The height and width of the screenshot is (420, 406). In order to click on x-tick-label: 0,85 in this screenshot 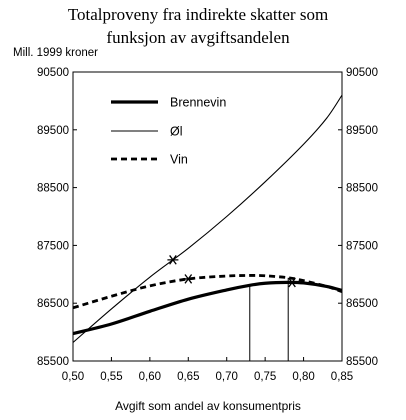, I will do `click(342, 377)`.